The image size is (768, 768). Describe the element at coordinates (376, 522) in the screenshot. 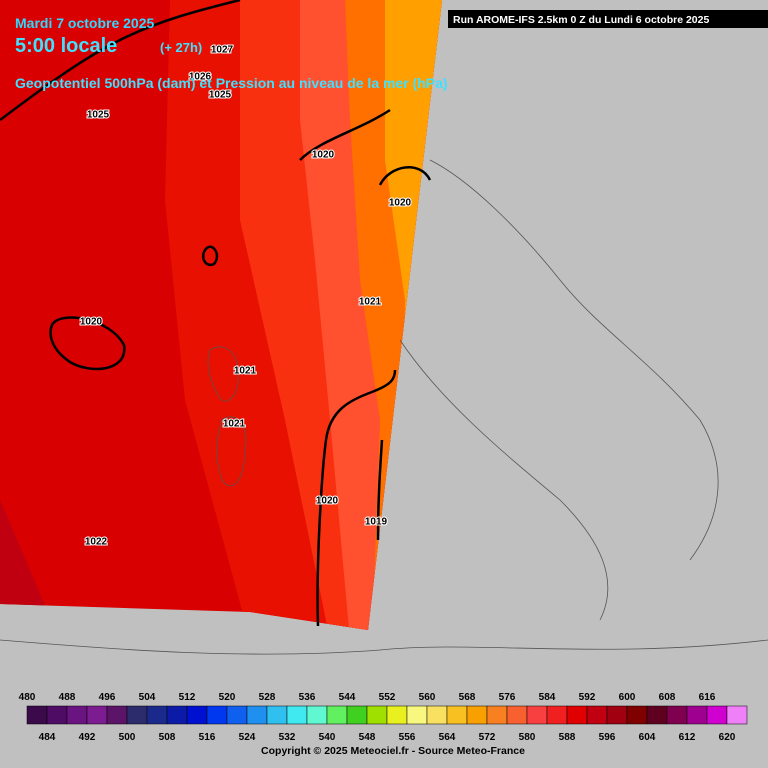

I see `isobar-label: 1019` at that location.